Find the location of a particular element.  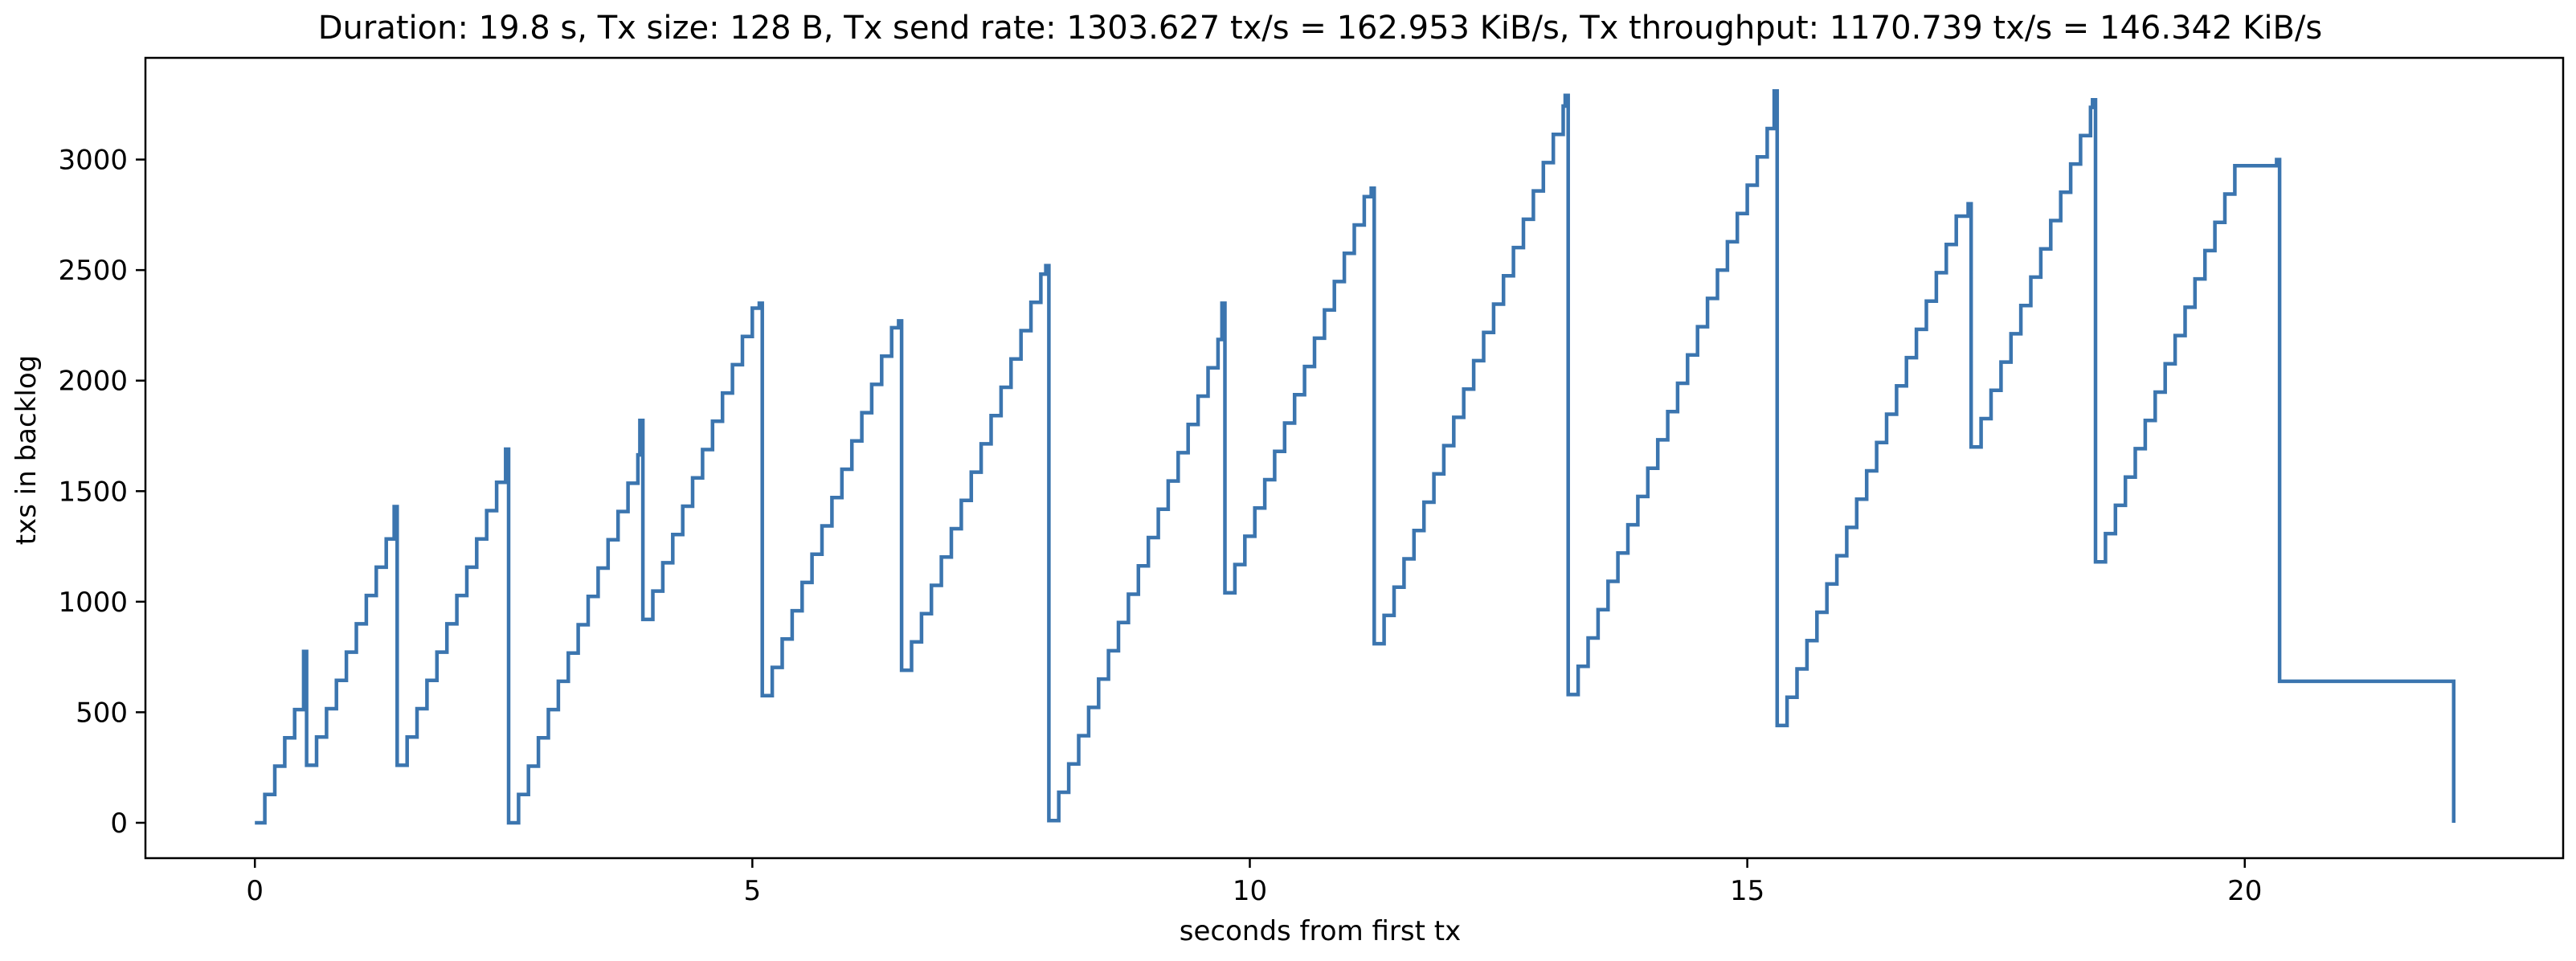

y-tick-label: 0 is located at coordinates (119, 824).